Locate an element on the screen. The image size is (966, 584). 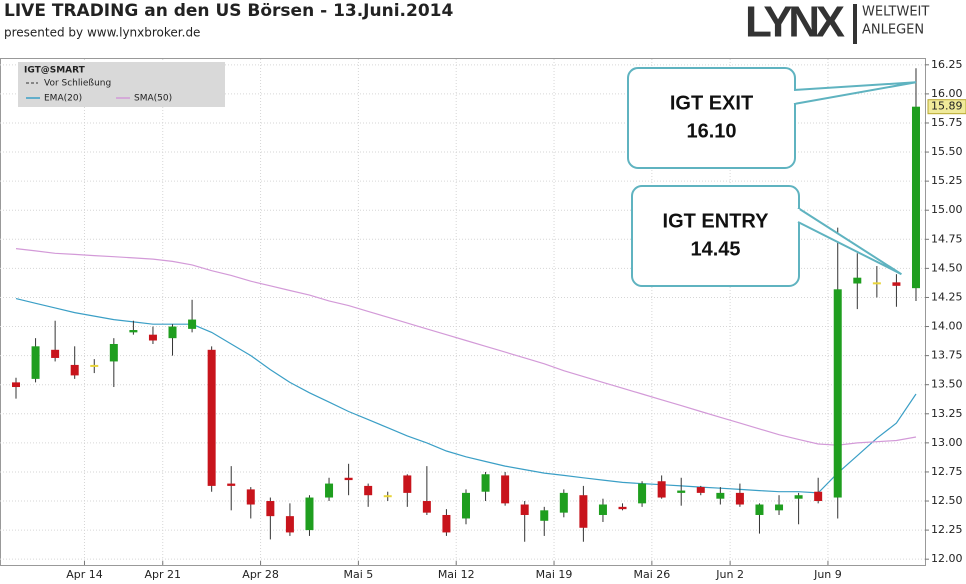
callout-text: IGT EXIT is located at coordinates (711, 103).